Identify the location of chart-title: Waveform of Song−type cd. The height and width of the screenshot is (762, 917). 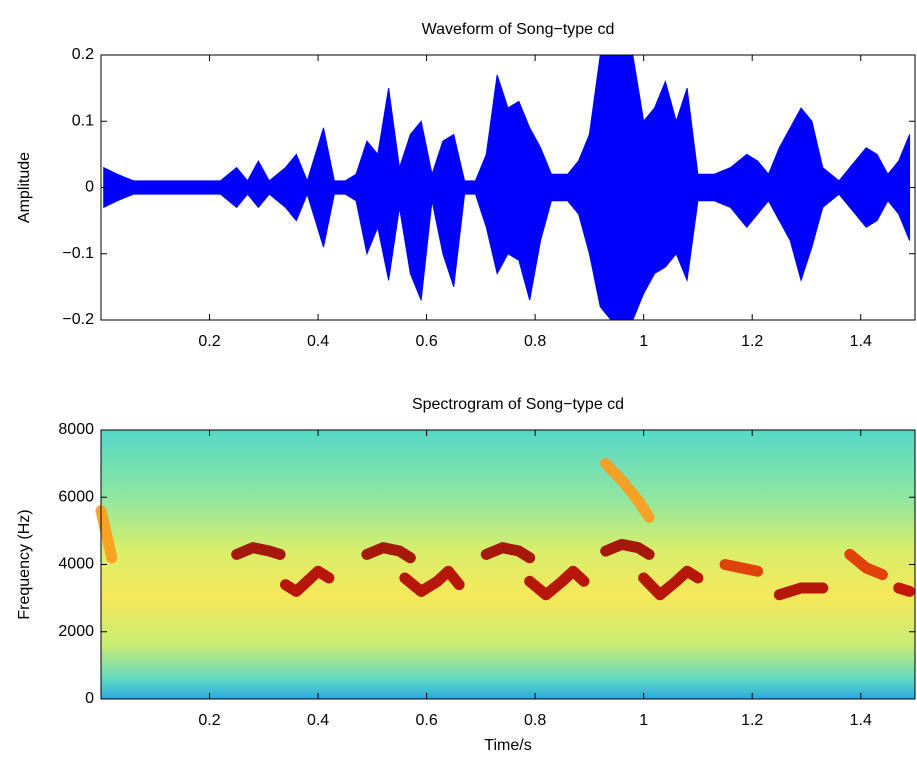
(518, 29).